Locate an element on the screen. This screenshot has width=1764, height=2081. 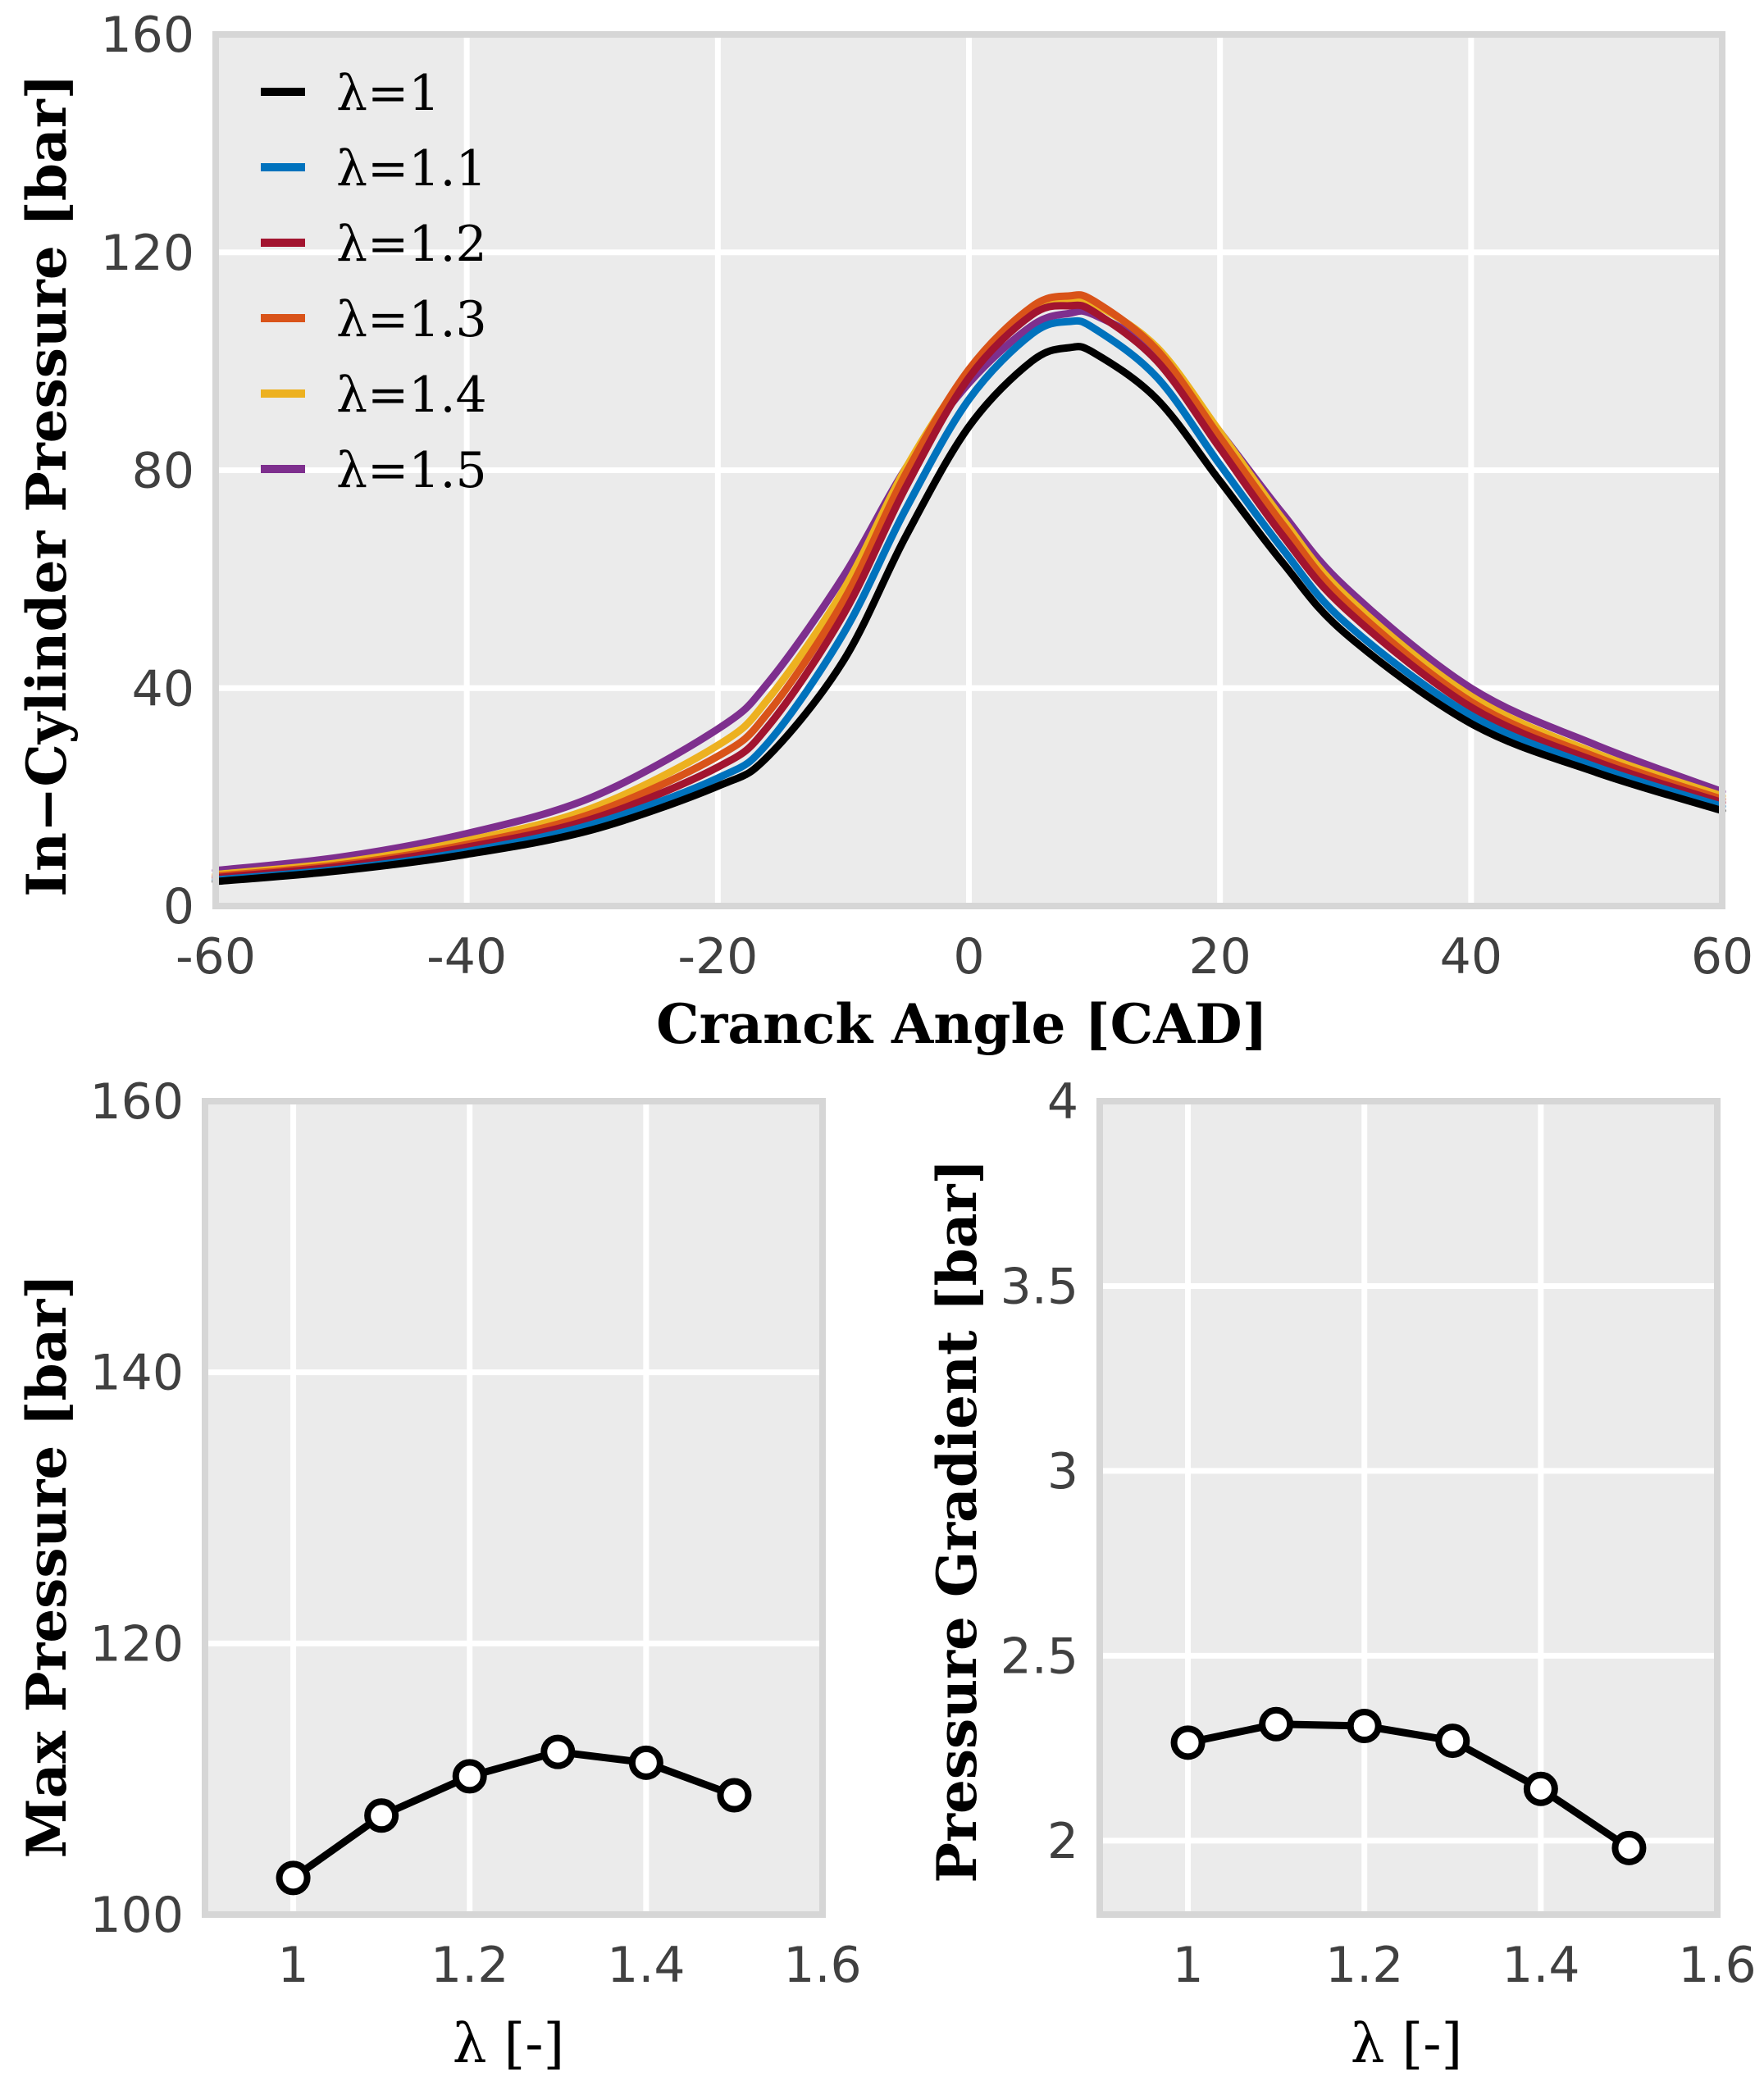
y-tick-label: 80 is located at coordinates (163, 471).